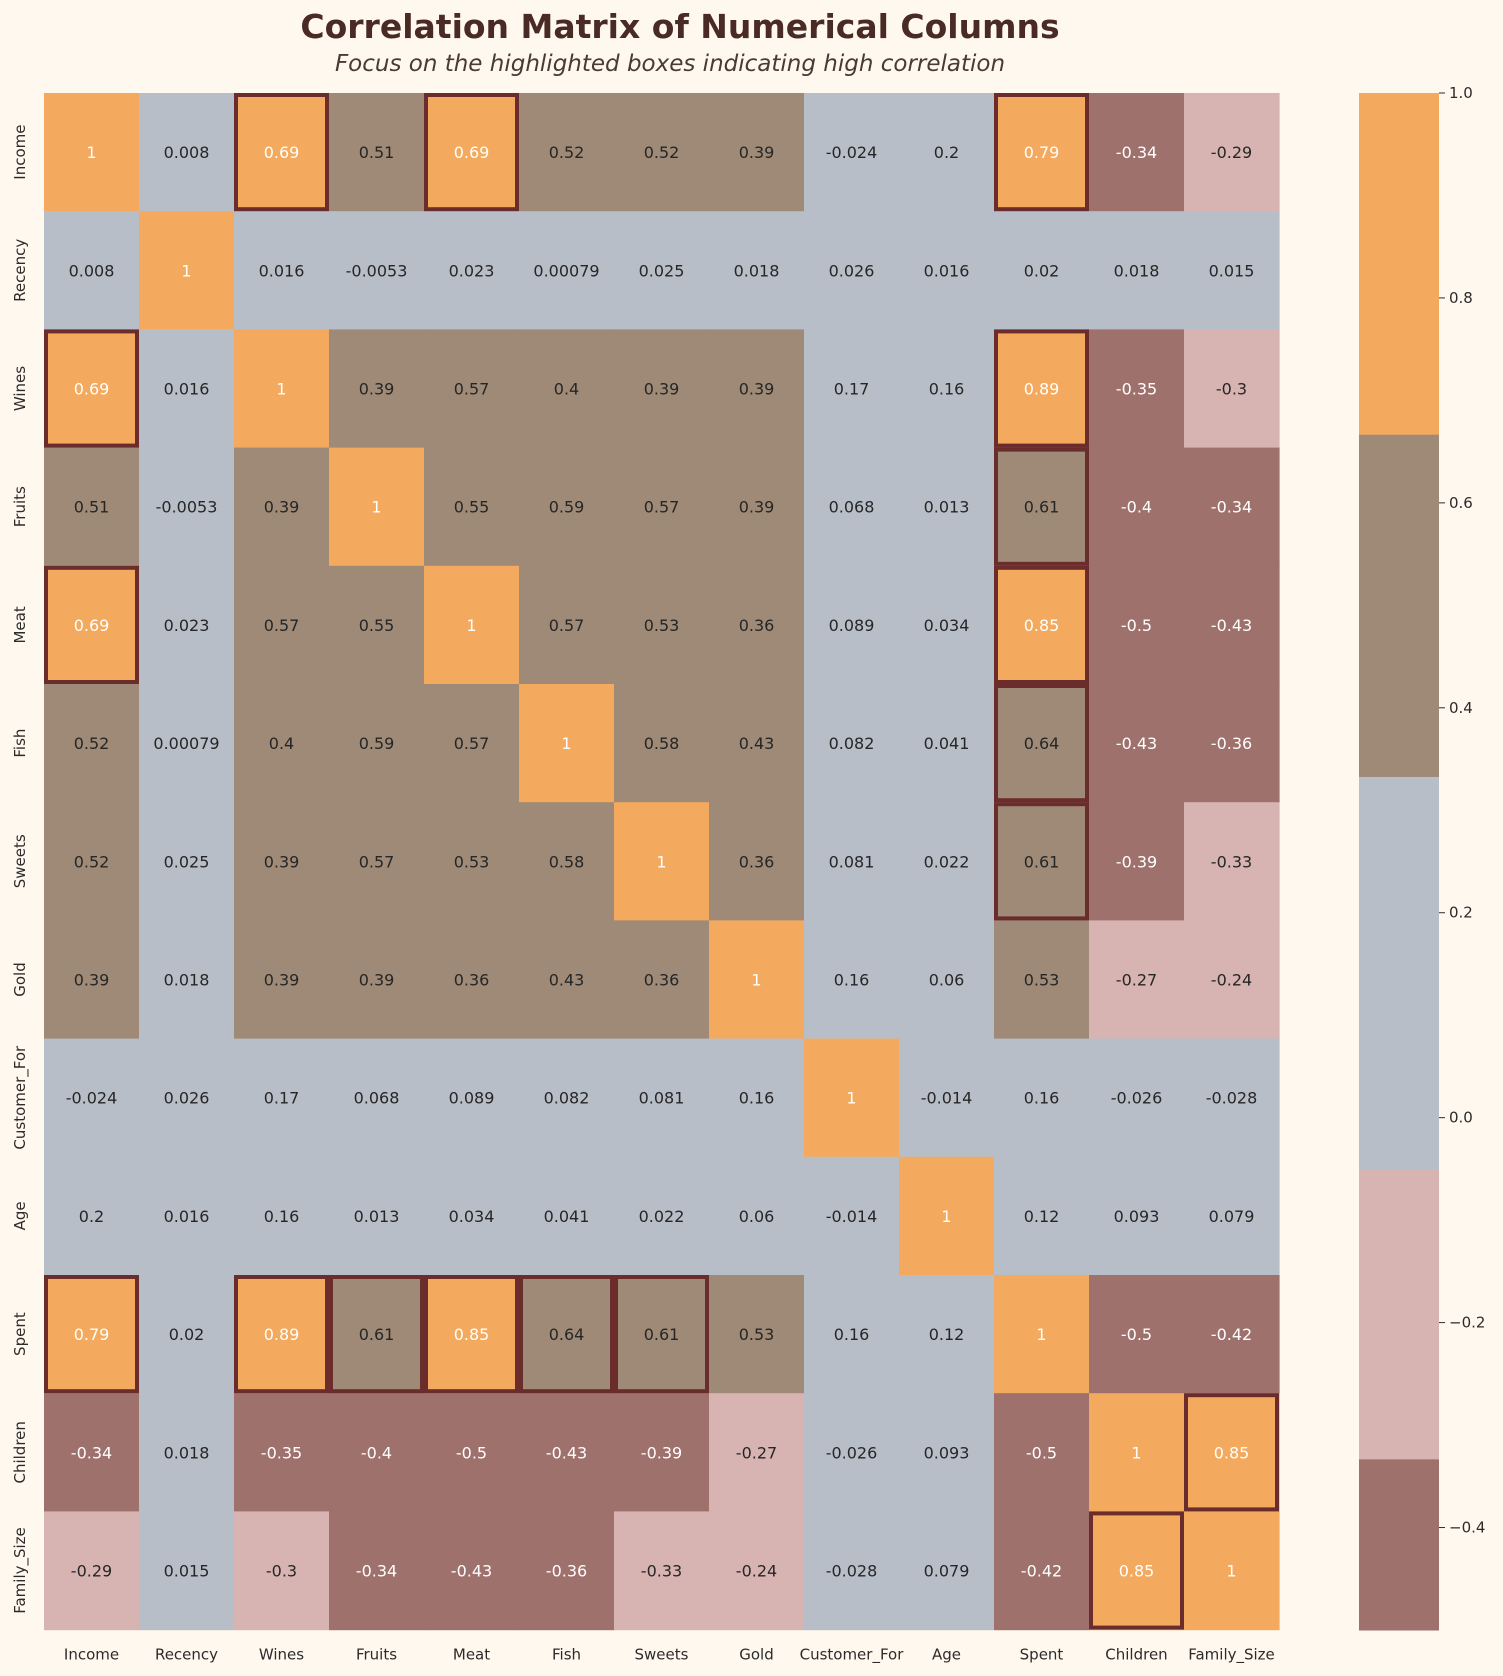  Describe the element at coordinates (1136, 743) in the screenshot. I see `cell-value-label: -0.43` at that location.